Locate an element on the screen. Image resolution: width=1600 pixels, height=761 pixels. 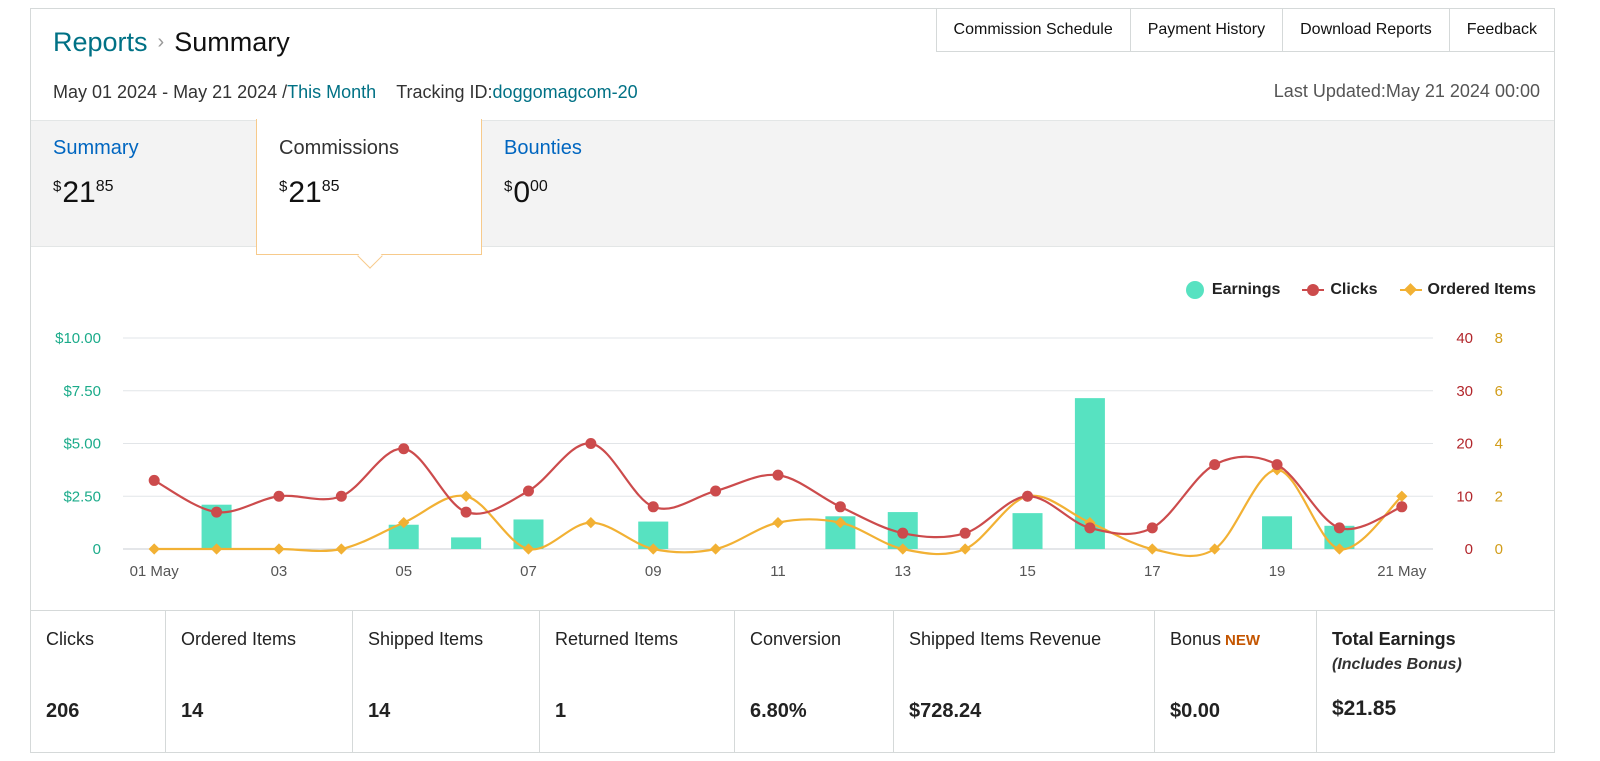
stat-total-earnings: Total Earnings (Includes Bonus) $21.85 is located at coordinates (1435, 682).